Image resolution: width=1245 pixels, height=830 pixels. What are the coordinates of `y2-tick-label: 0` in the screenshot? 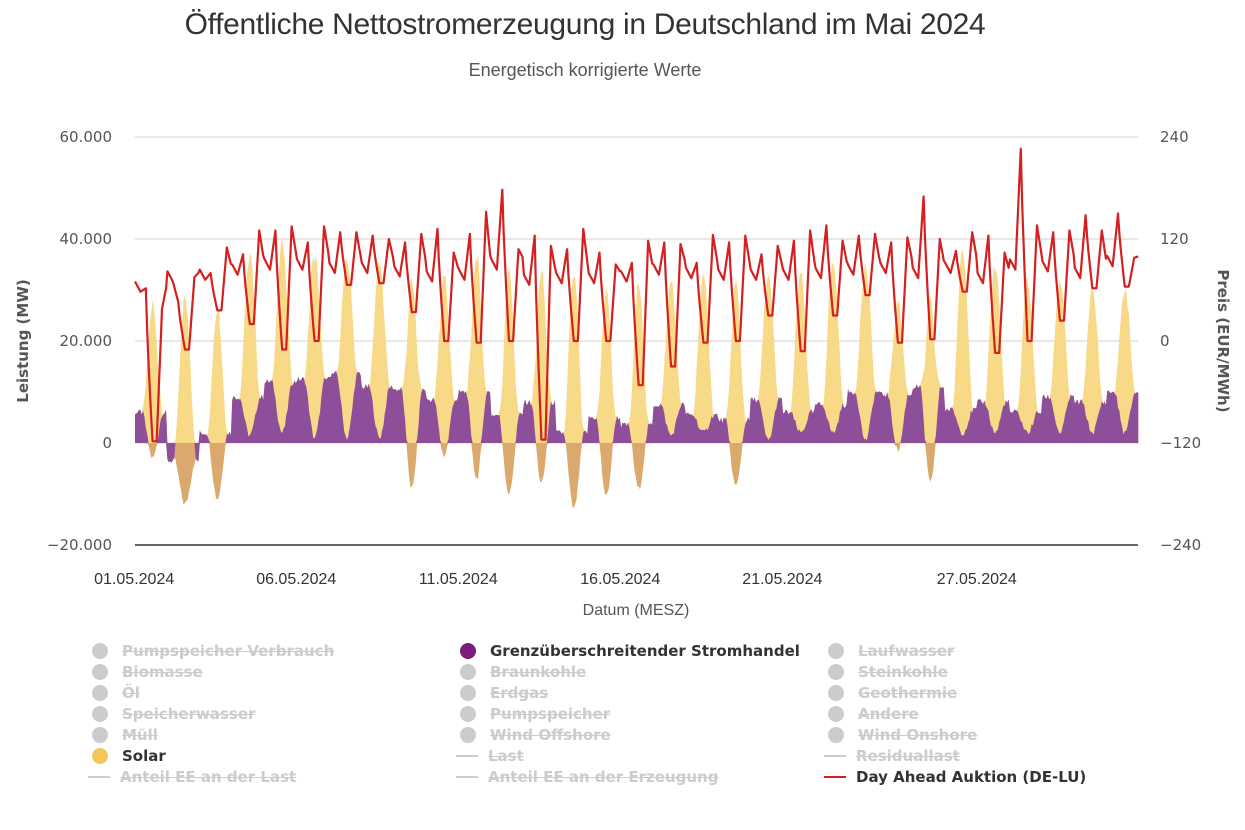 It's located at (1165, 341).